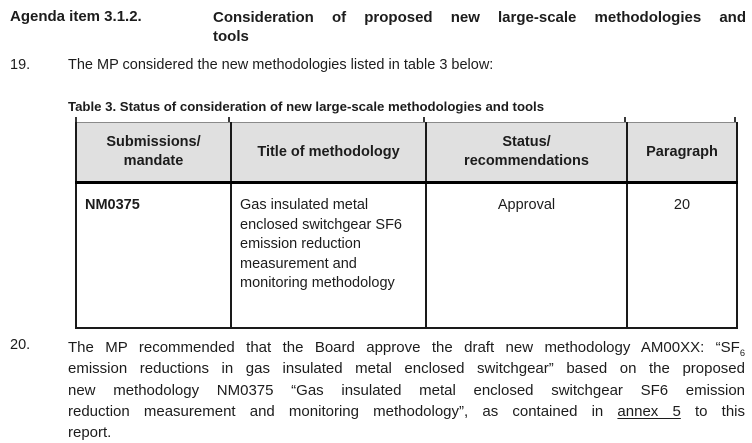 The height and width of the screenshot is (443, 752). What do you see at coordinates (20, 65) in the screenshot?
I see `paragraph-19-number: 19.` at bounding box center [20, 65].